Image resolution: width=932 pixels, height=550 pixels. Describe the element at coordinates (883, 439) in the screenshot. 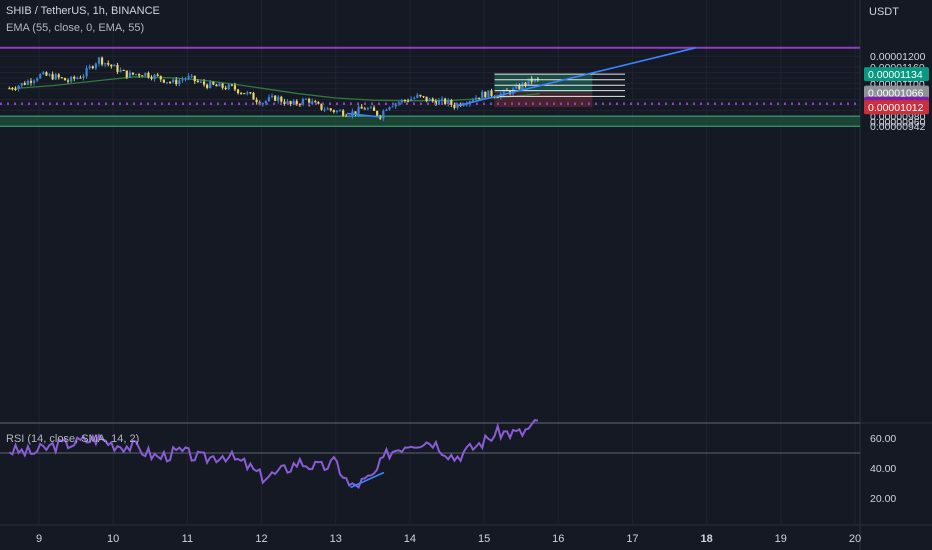

I see `rsi-tick-label: 60.00` at that location.